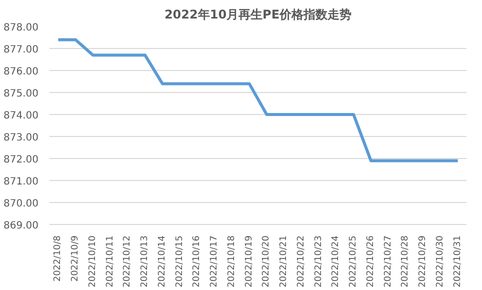 Image resolution: width=482 pixels, height=290 pixels. What do you see at coordinates (353, 262) in the screenshot?
I see `x-tick-label: 2022/10/25` at bounding box center [353, 262].